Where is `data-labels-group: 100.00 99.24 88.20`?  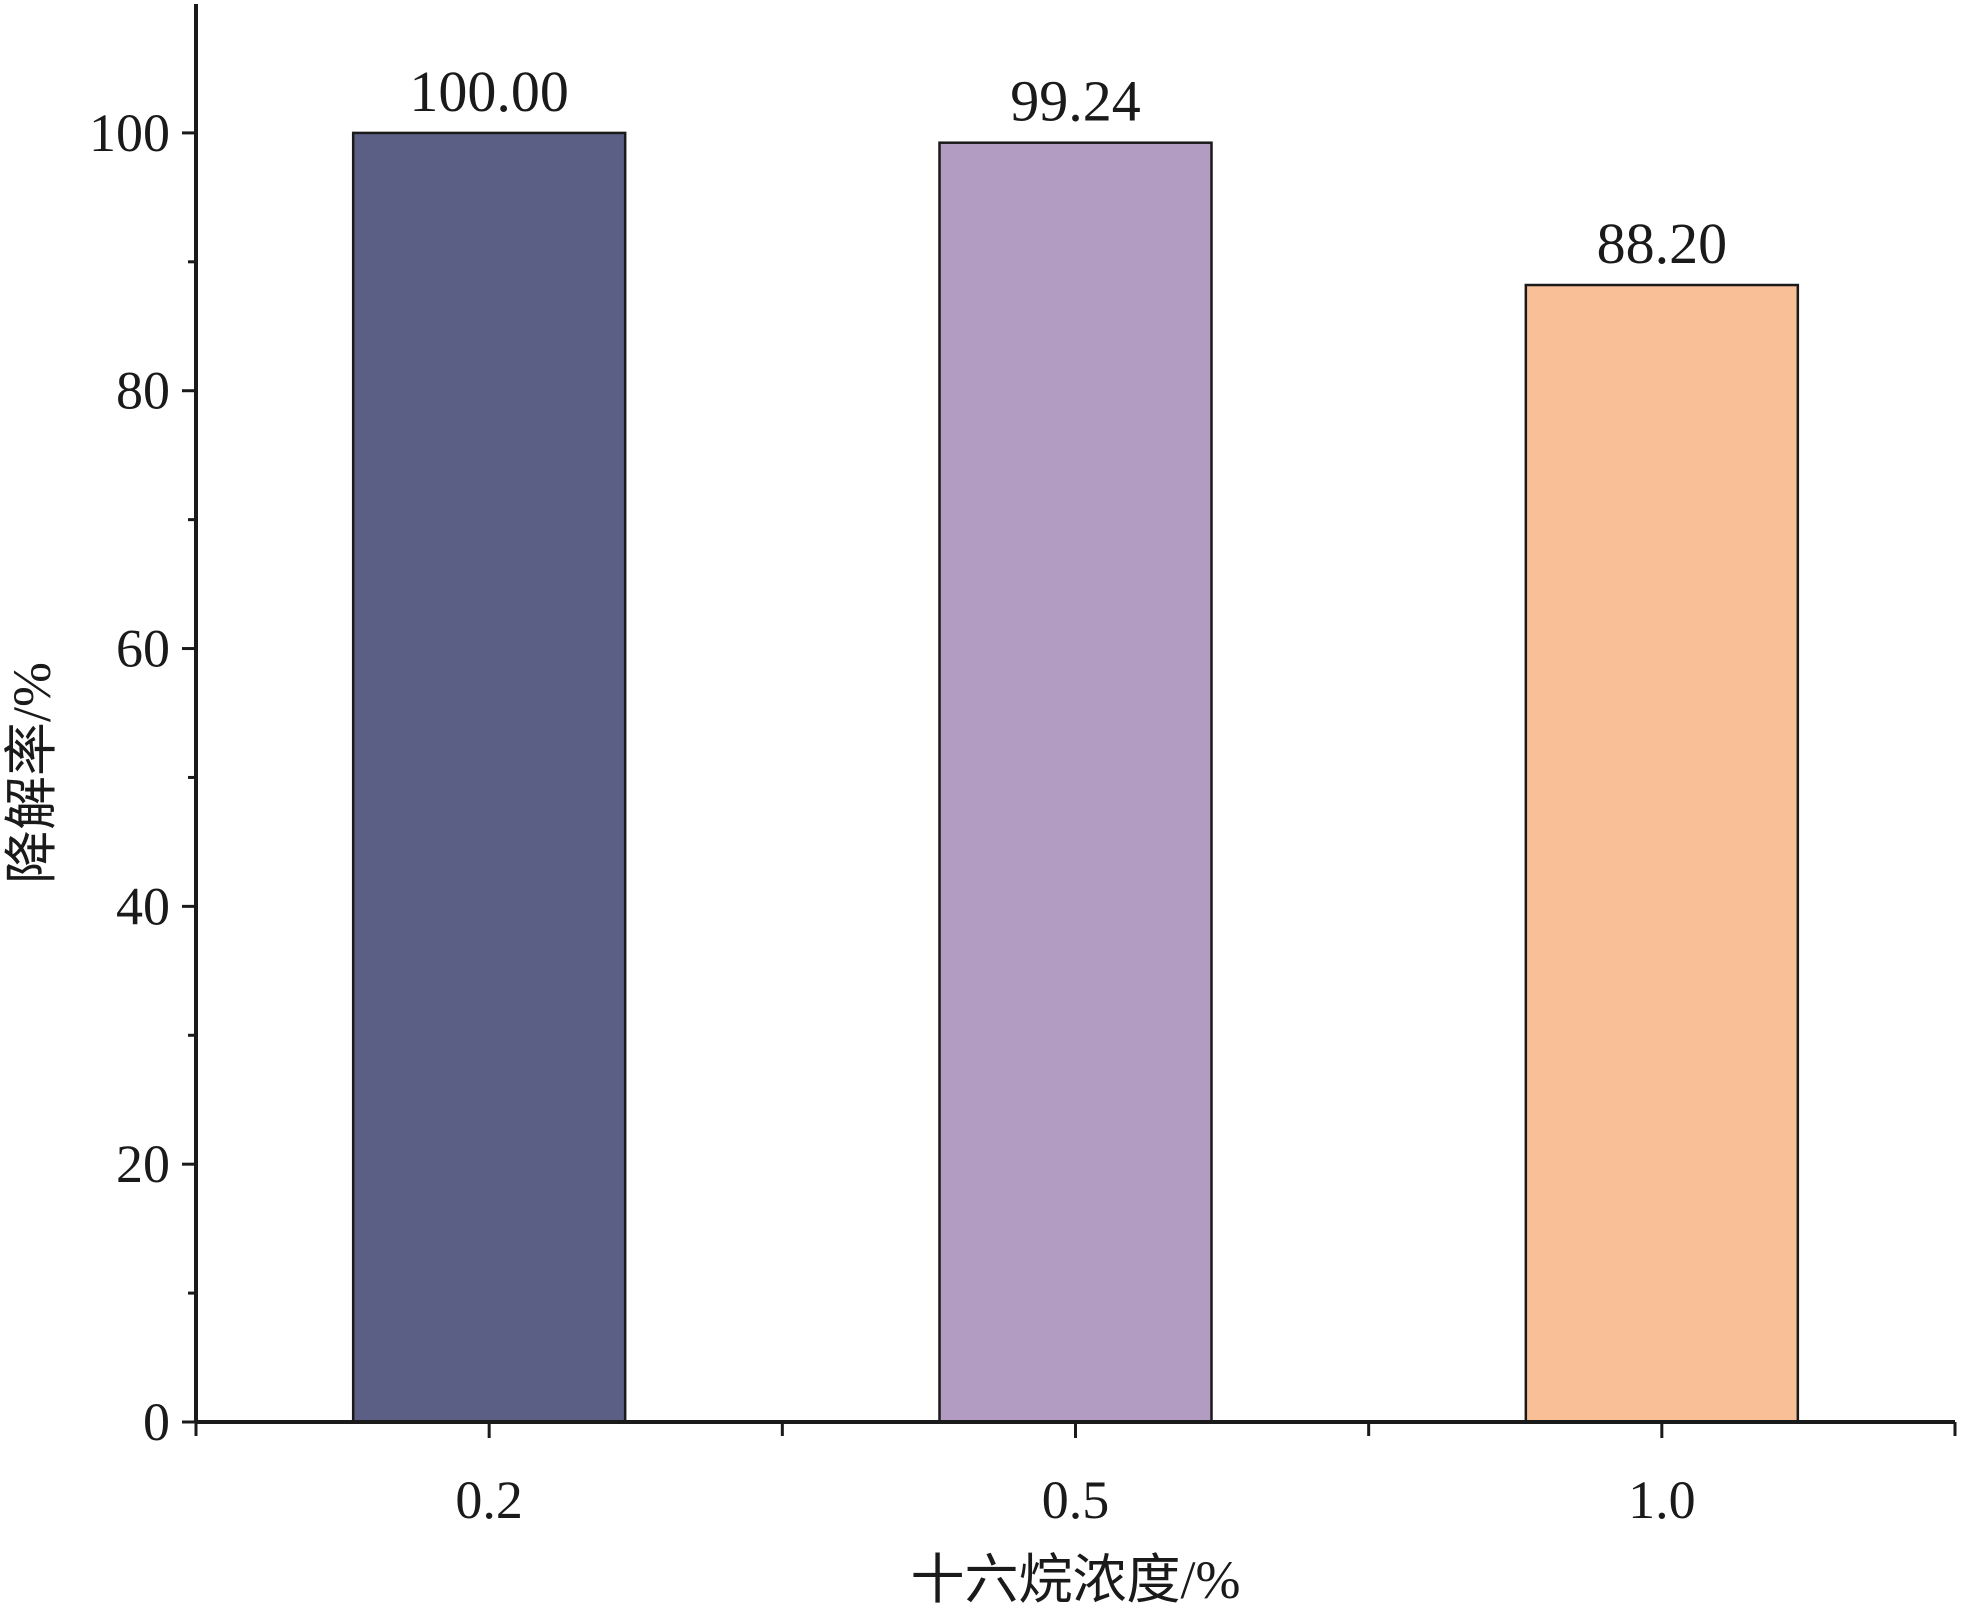
data-labels-group: 100.00 99.24 88.20 is located at coordinates (1068, 167).